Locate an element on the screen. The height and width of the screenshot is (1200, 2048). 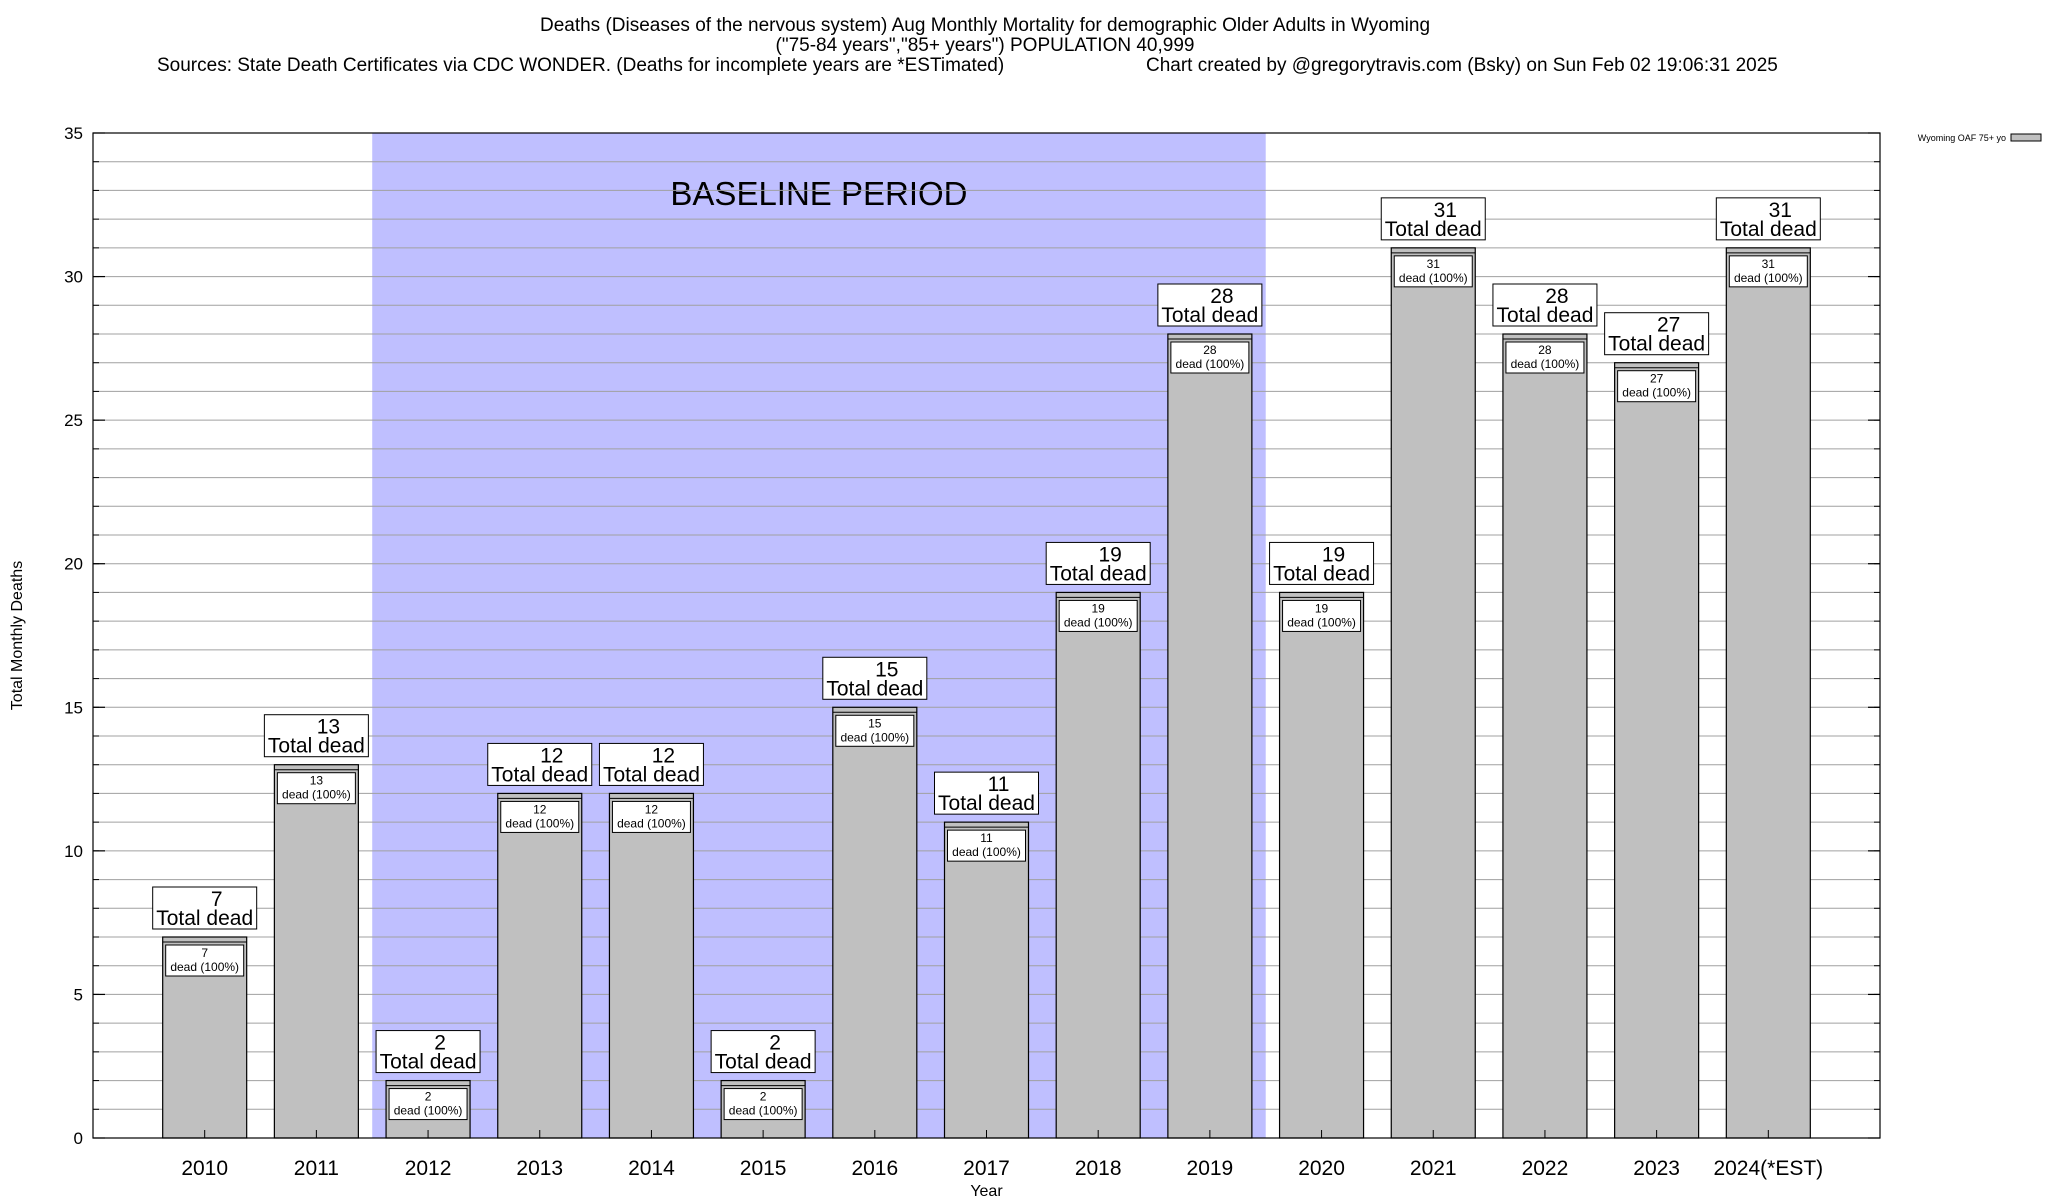
x-category-label: 2017 is located at coordinates (986, 1168).